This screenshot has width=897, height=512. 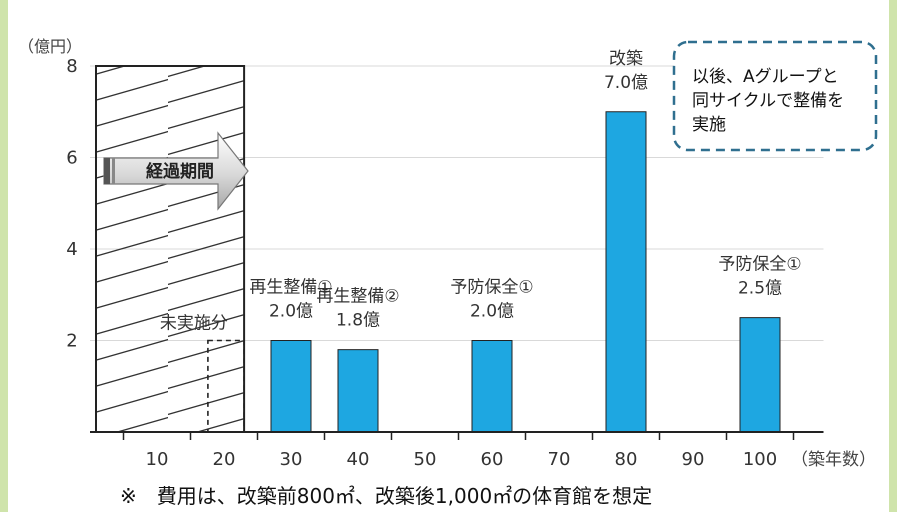 What do you see at coordinates (50, 46) in the screenshot?
I see `y-axis-label: （億円）` at bounding box center [50, 46].